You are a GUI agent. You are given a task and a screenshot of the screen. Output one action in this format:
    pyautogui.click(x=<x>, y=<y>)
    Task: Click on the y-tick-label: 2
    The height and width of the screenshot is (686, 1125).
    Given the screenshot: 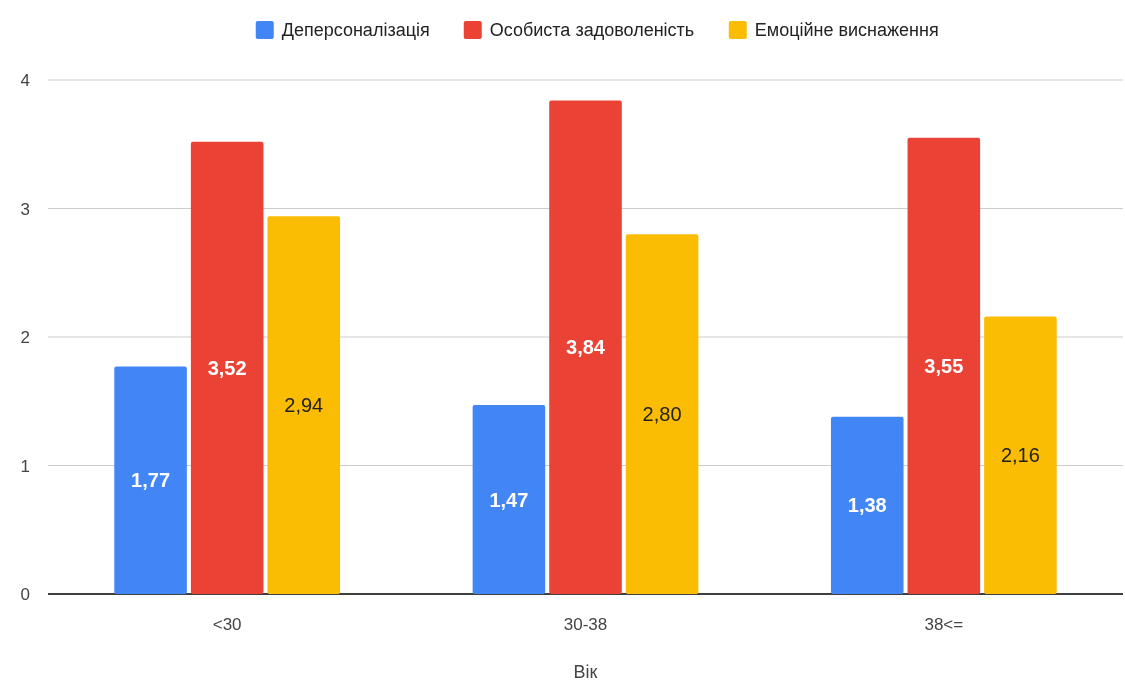 What is the action you would take?
    pyautogui.click(x=25, y=337)
    